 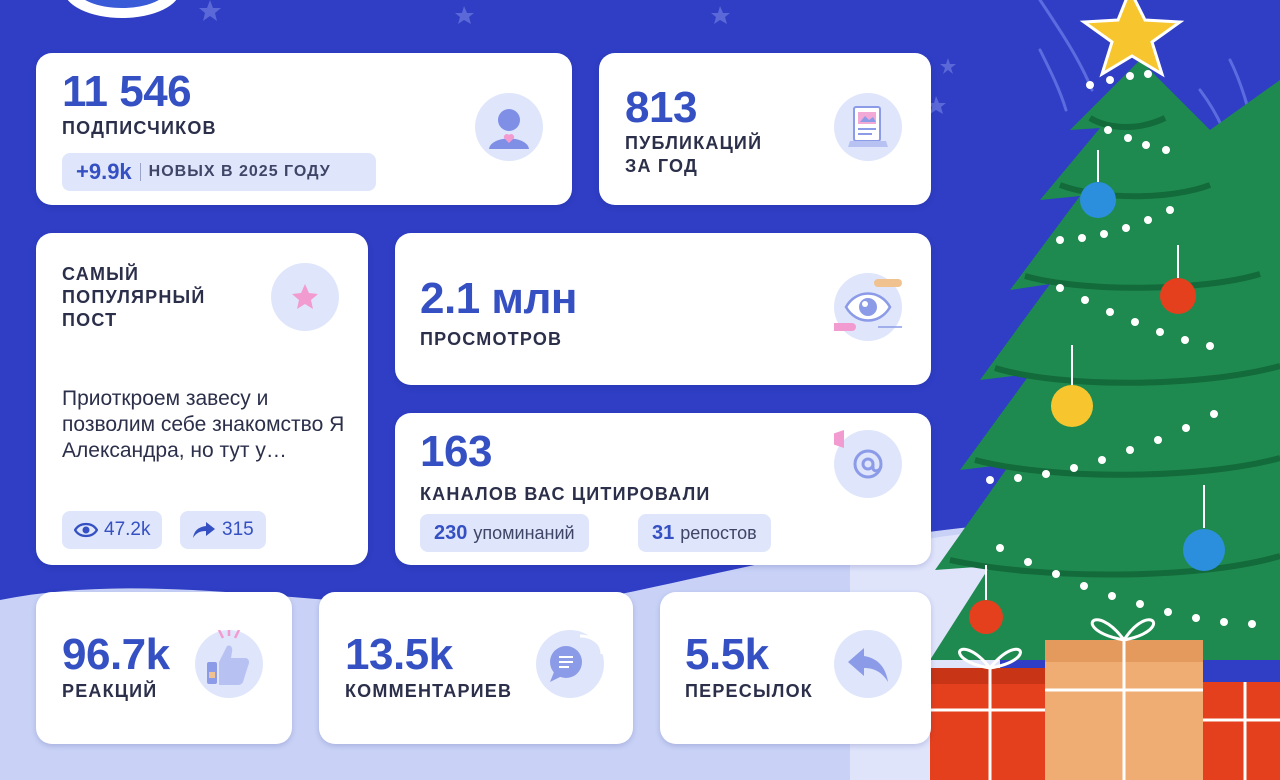 What do you see at coordinates (116, 654) in the screenshot?
I see `reactions-count: 96.7k` at bounding box center [116, 654].